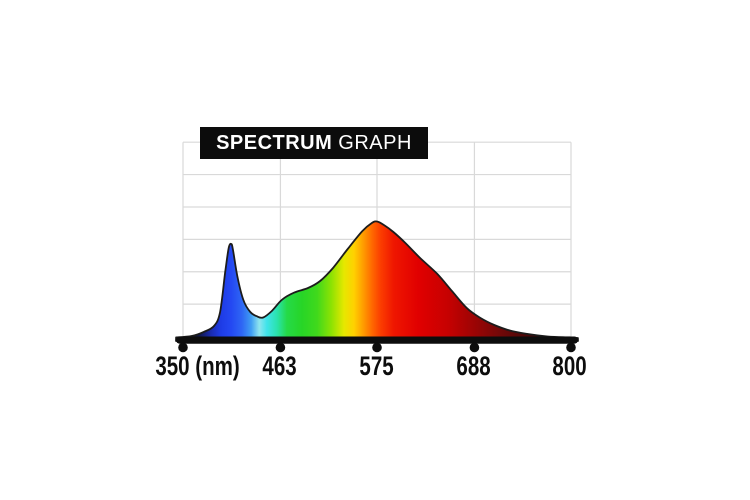 The image size is (750, 500). What do you see at coordinates (198, 366) in the screenshot?
I see `x-axis-label-350nm: 350 (nm)` at bounding box center [198, 366].